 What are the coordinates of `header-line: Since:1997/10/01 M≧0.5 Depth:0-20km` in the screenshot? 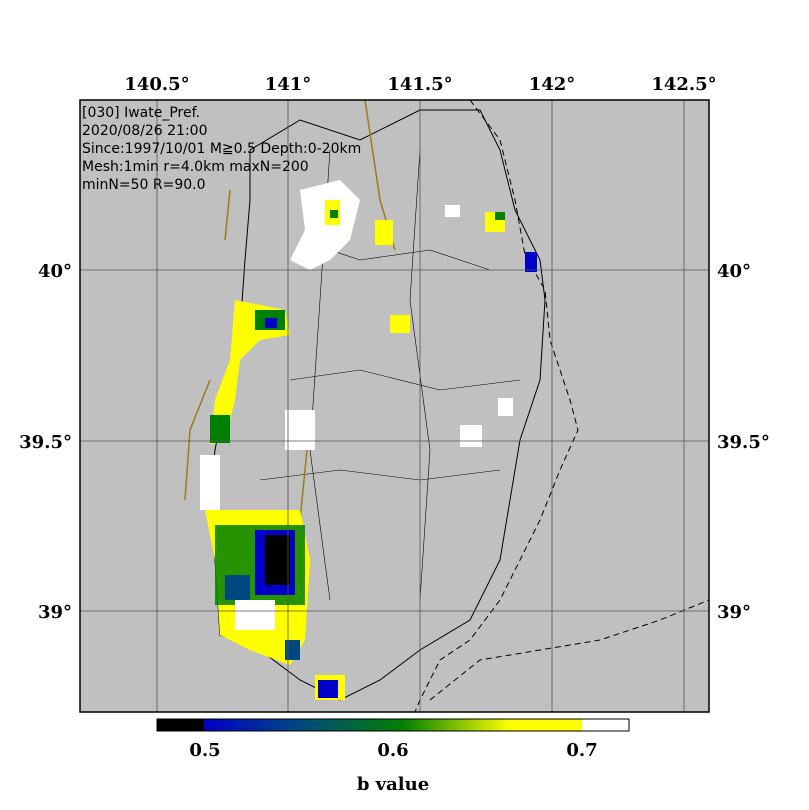 It's located at (221, 149).